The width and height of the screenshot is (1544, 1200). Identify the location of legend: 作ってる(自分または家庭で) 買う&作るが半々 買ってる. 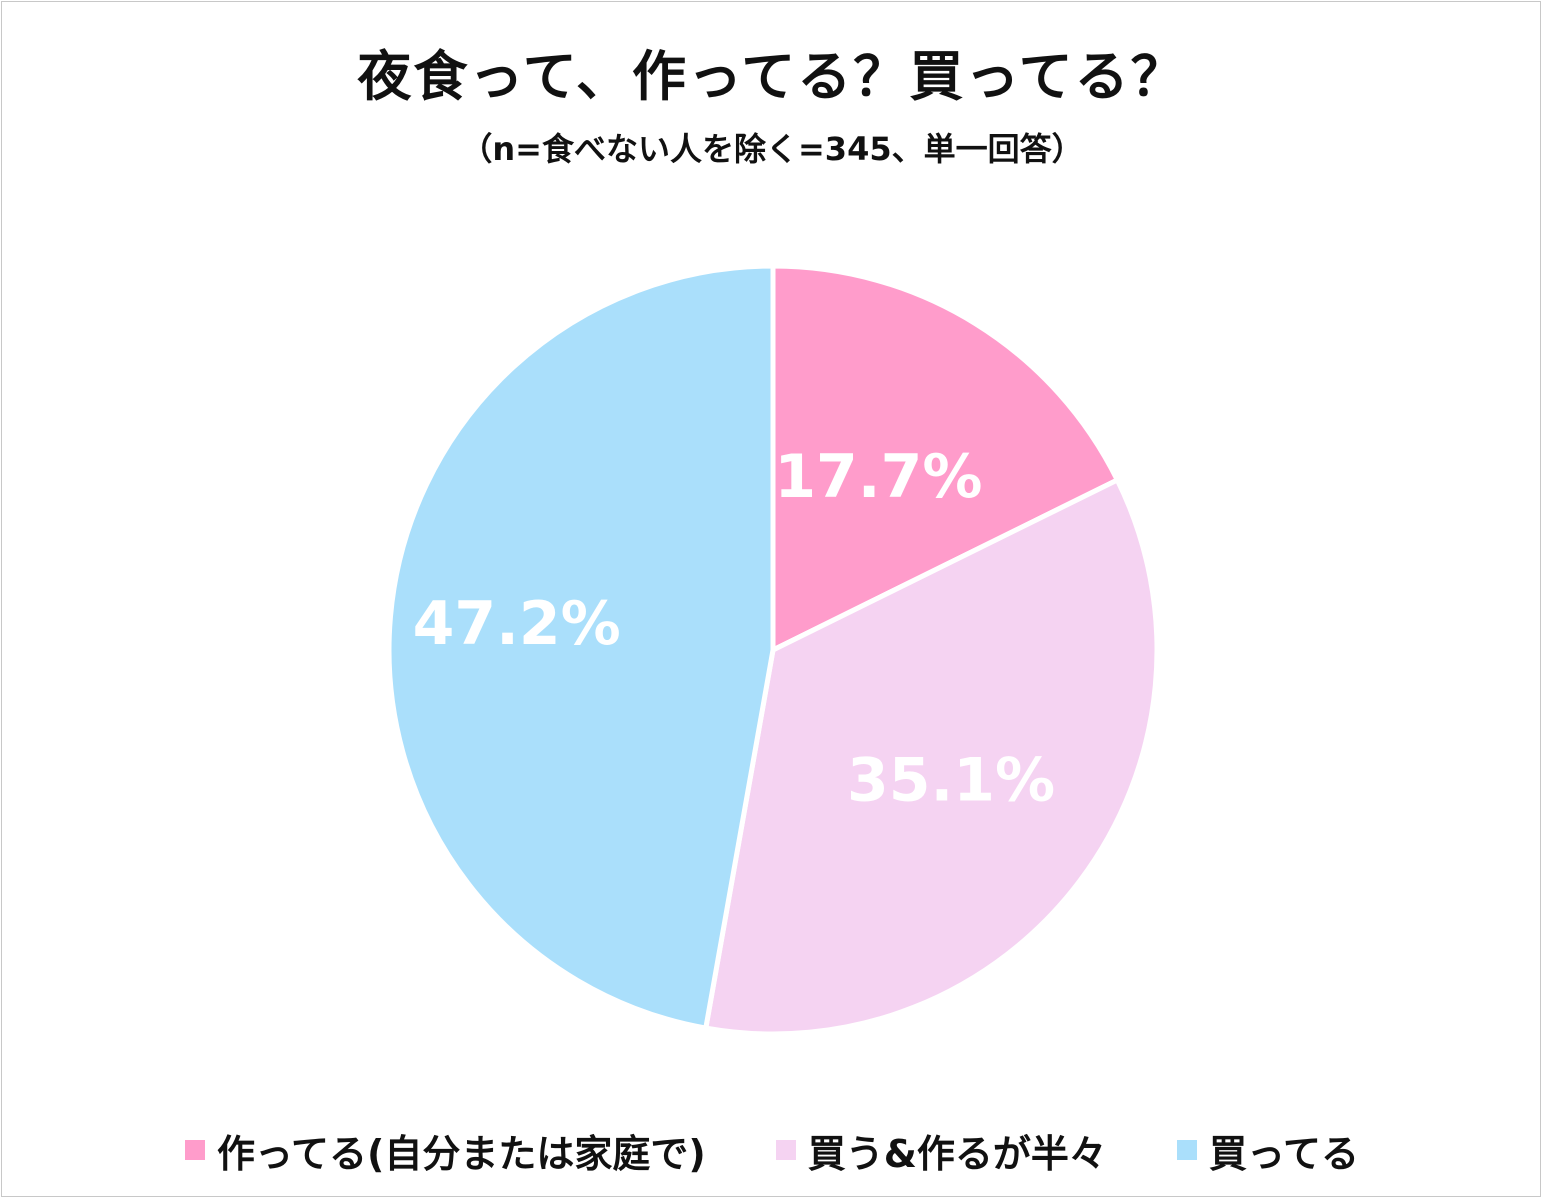
(772, 1150).